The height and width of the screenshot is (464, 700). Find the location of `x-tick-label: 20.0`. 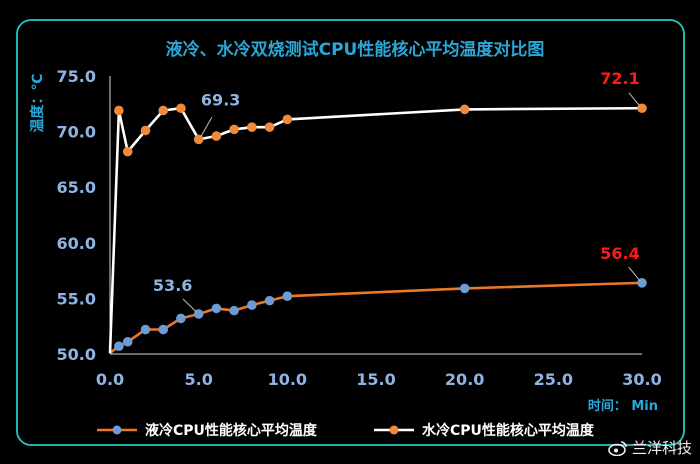

x-tick-label: 20.0 is located at coordinates (464, 379).